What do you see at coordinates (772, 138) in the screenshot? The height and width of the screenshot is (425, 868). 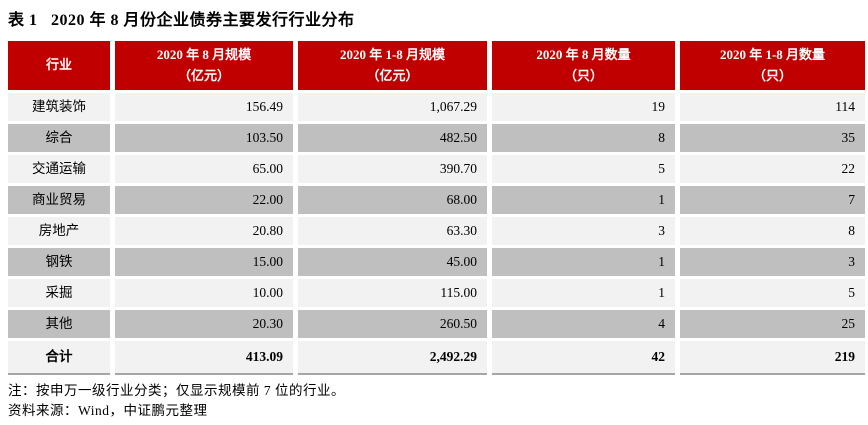 I see `value-cell: 35` at bounding box center [772, 138].